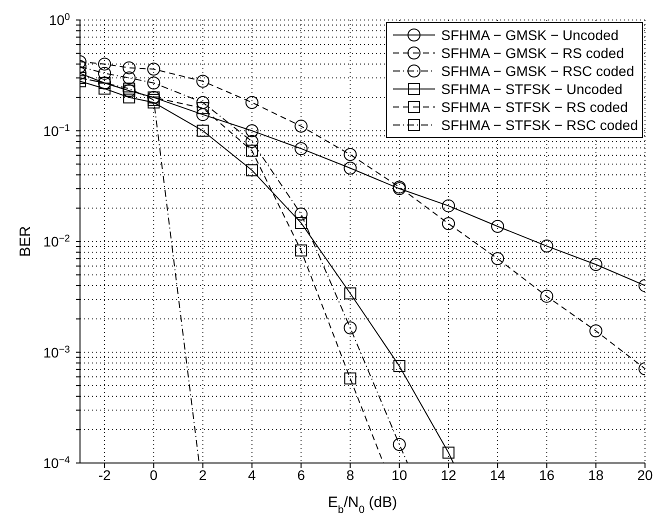  What do you see at coordinates (537, 71) in the screenshot?
I see `legend-label: SFHMA − GMSK − RSC coded` at bounding box center [537, 71].